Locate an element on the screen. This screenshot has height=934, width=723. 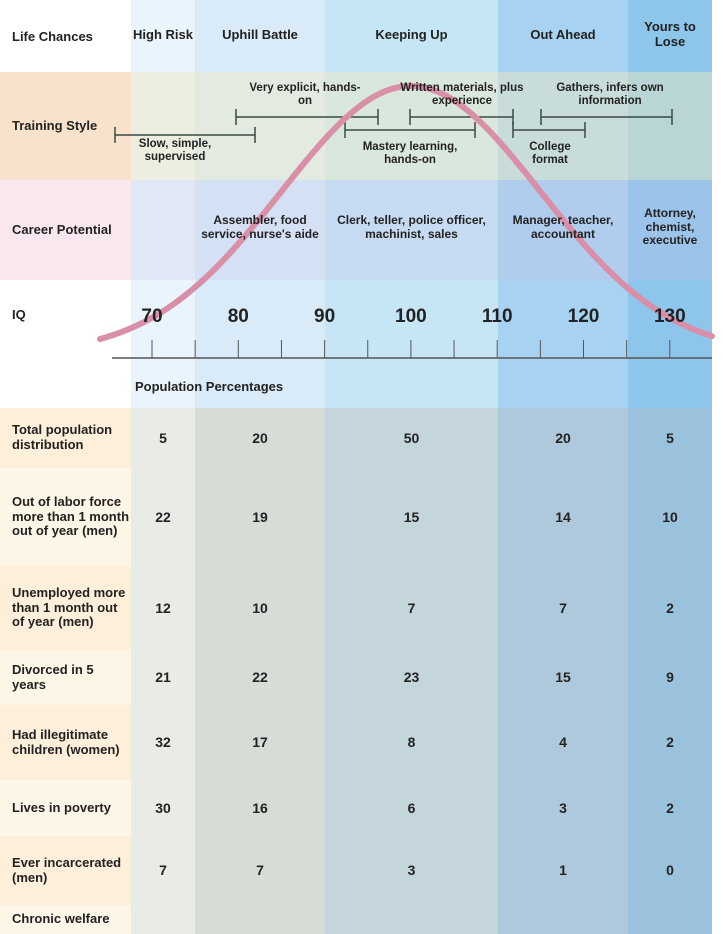
row-value: 8 is located at coordinates (411, 742).